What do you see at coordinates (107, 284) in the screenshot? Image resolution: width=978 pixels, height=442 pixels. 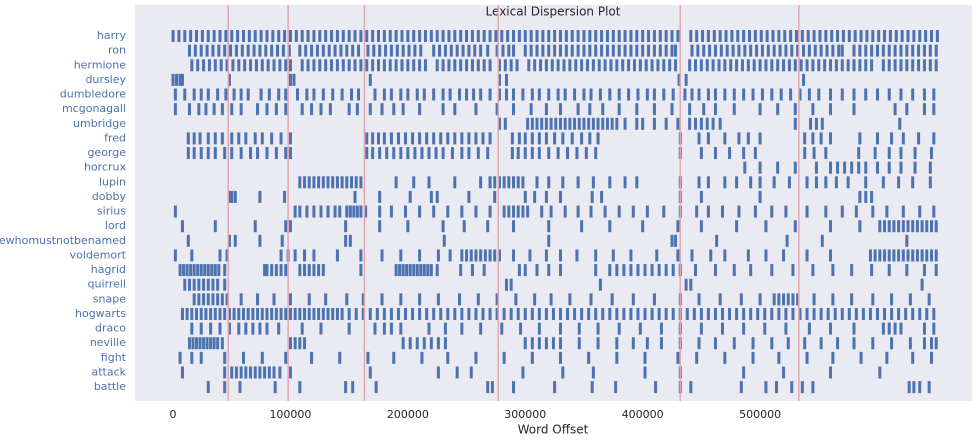 I see `y-tick-label: quirrell` at bounding box center [107, 284].